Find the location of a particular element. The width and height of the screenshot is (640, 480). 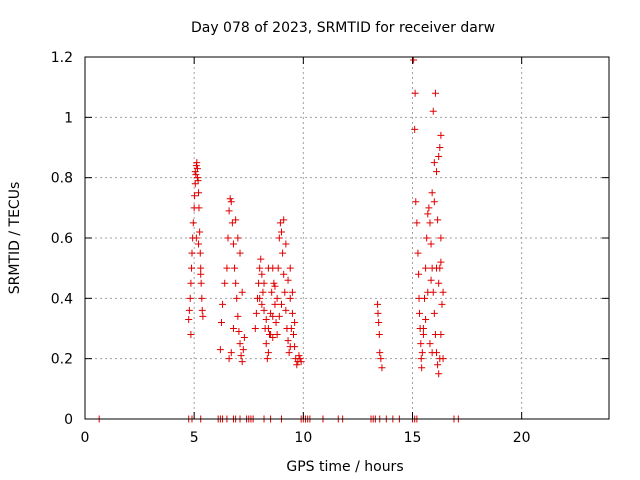

x-tick-label: 0 is located at coordinates (85, 438).